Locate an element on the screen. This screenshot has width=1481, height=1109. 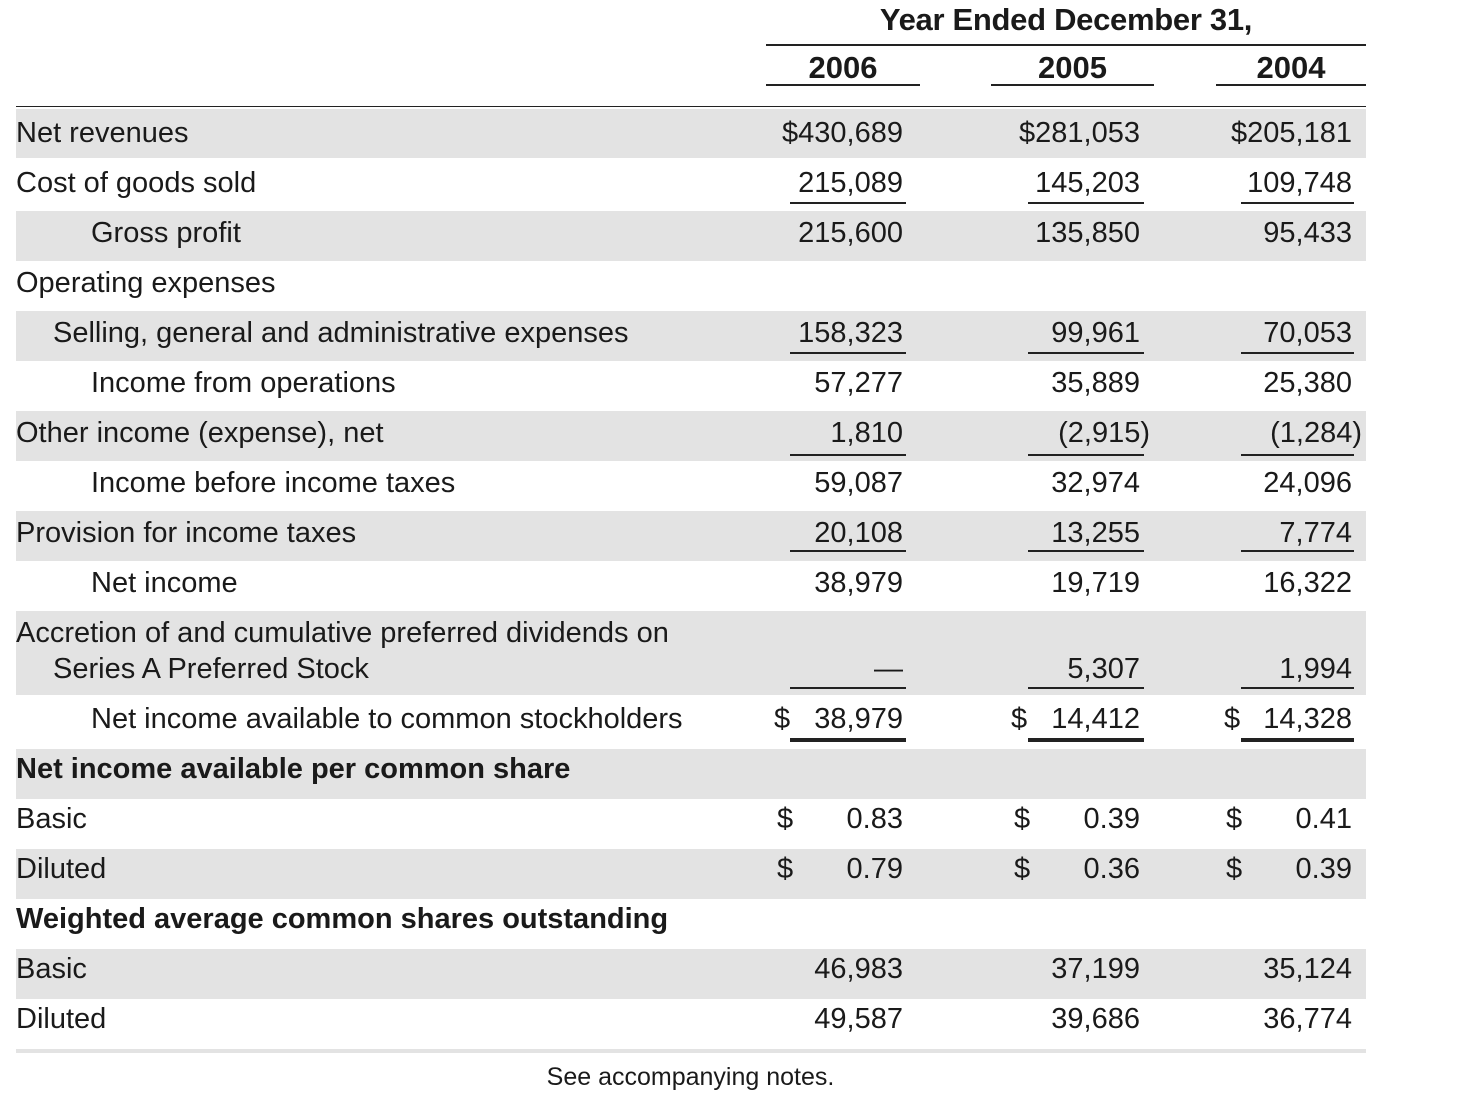
value-2004: 0.39 is located at coordinates (1323, 869).